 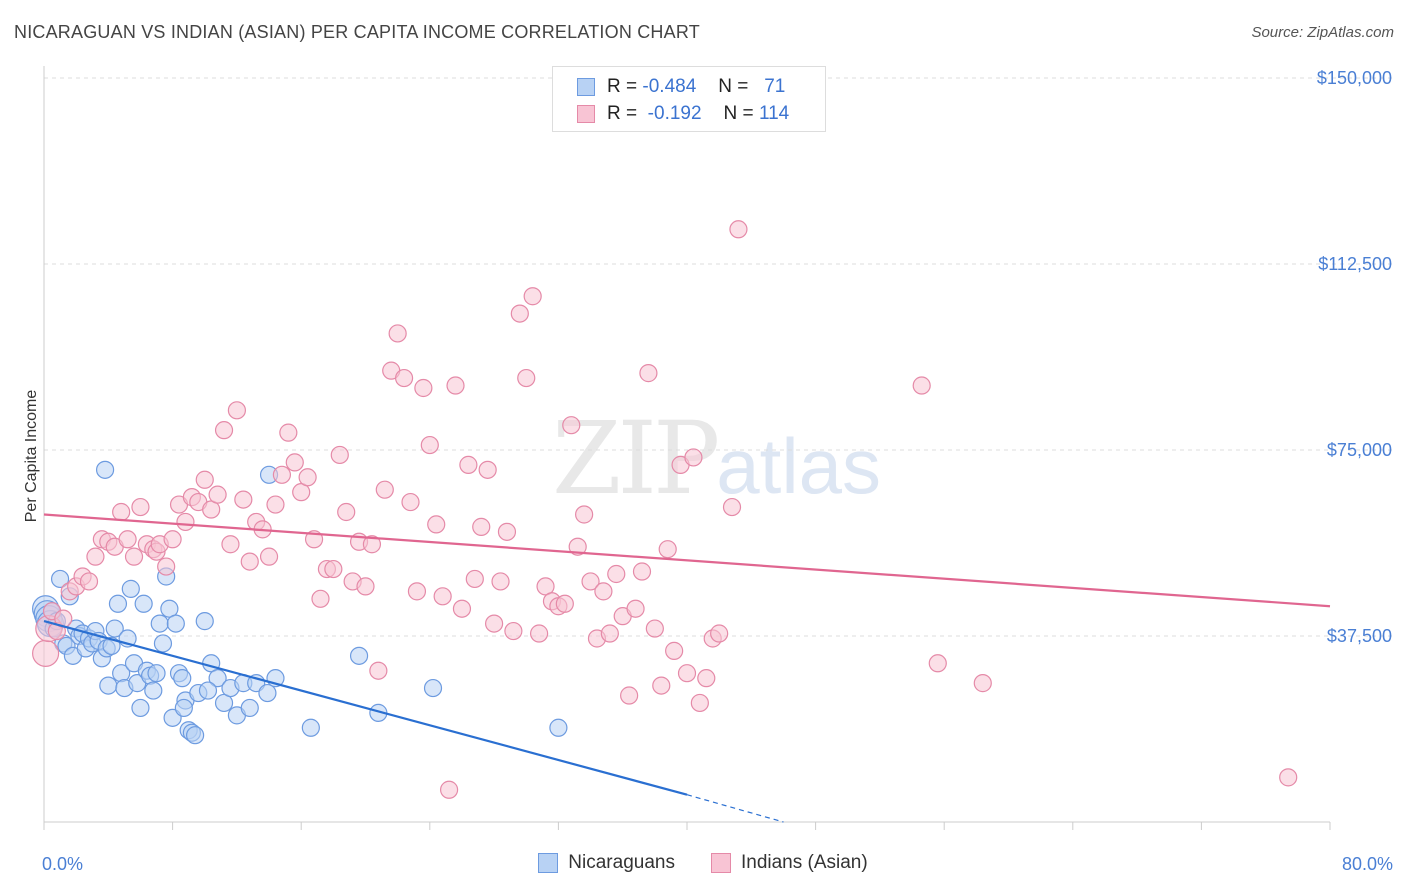 I want to click on x-tick-label: 80.0%, so click(x=1367, y=864).